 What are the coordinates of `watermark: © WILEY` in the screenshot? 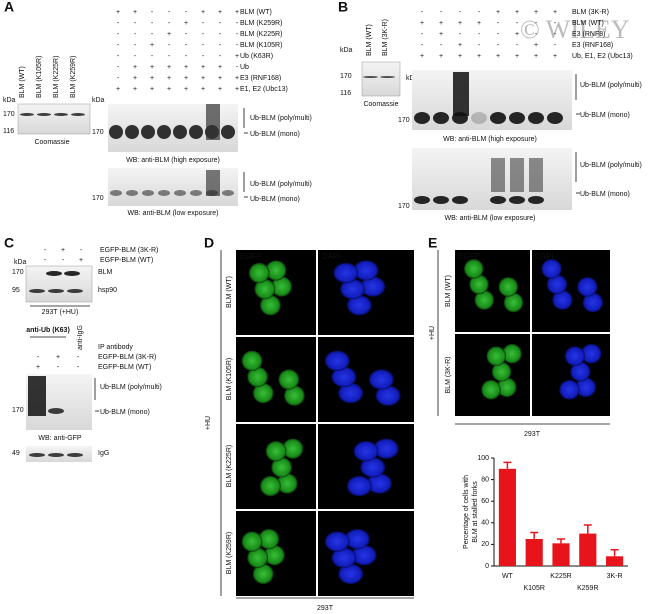 It's located at (575, 29).